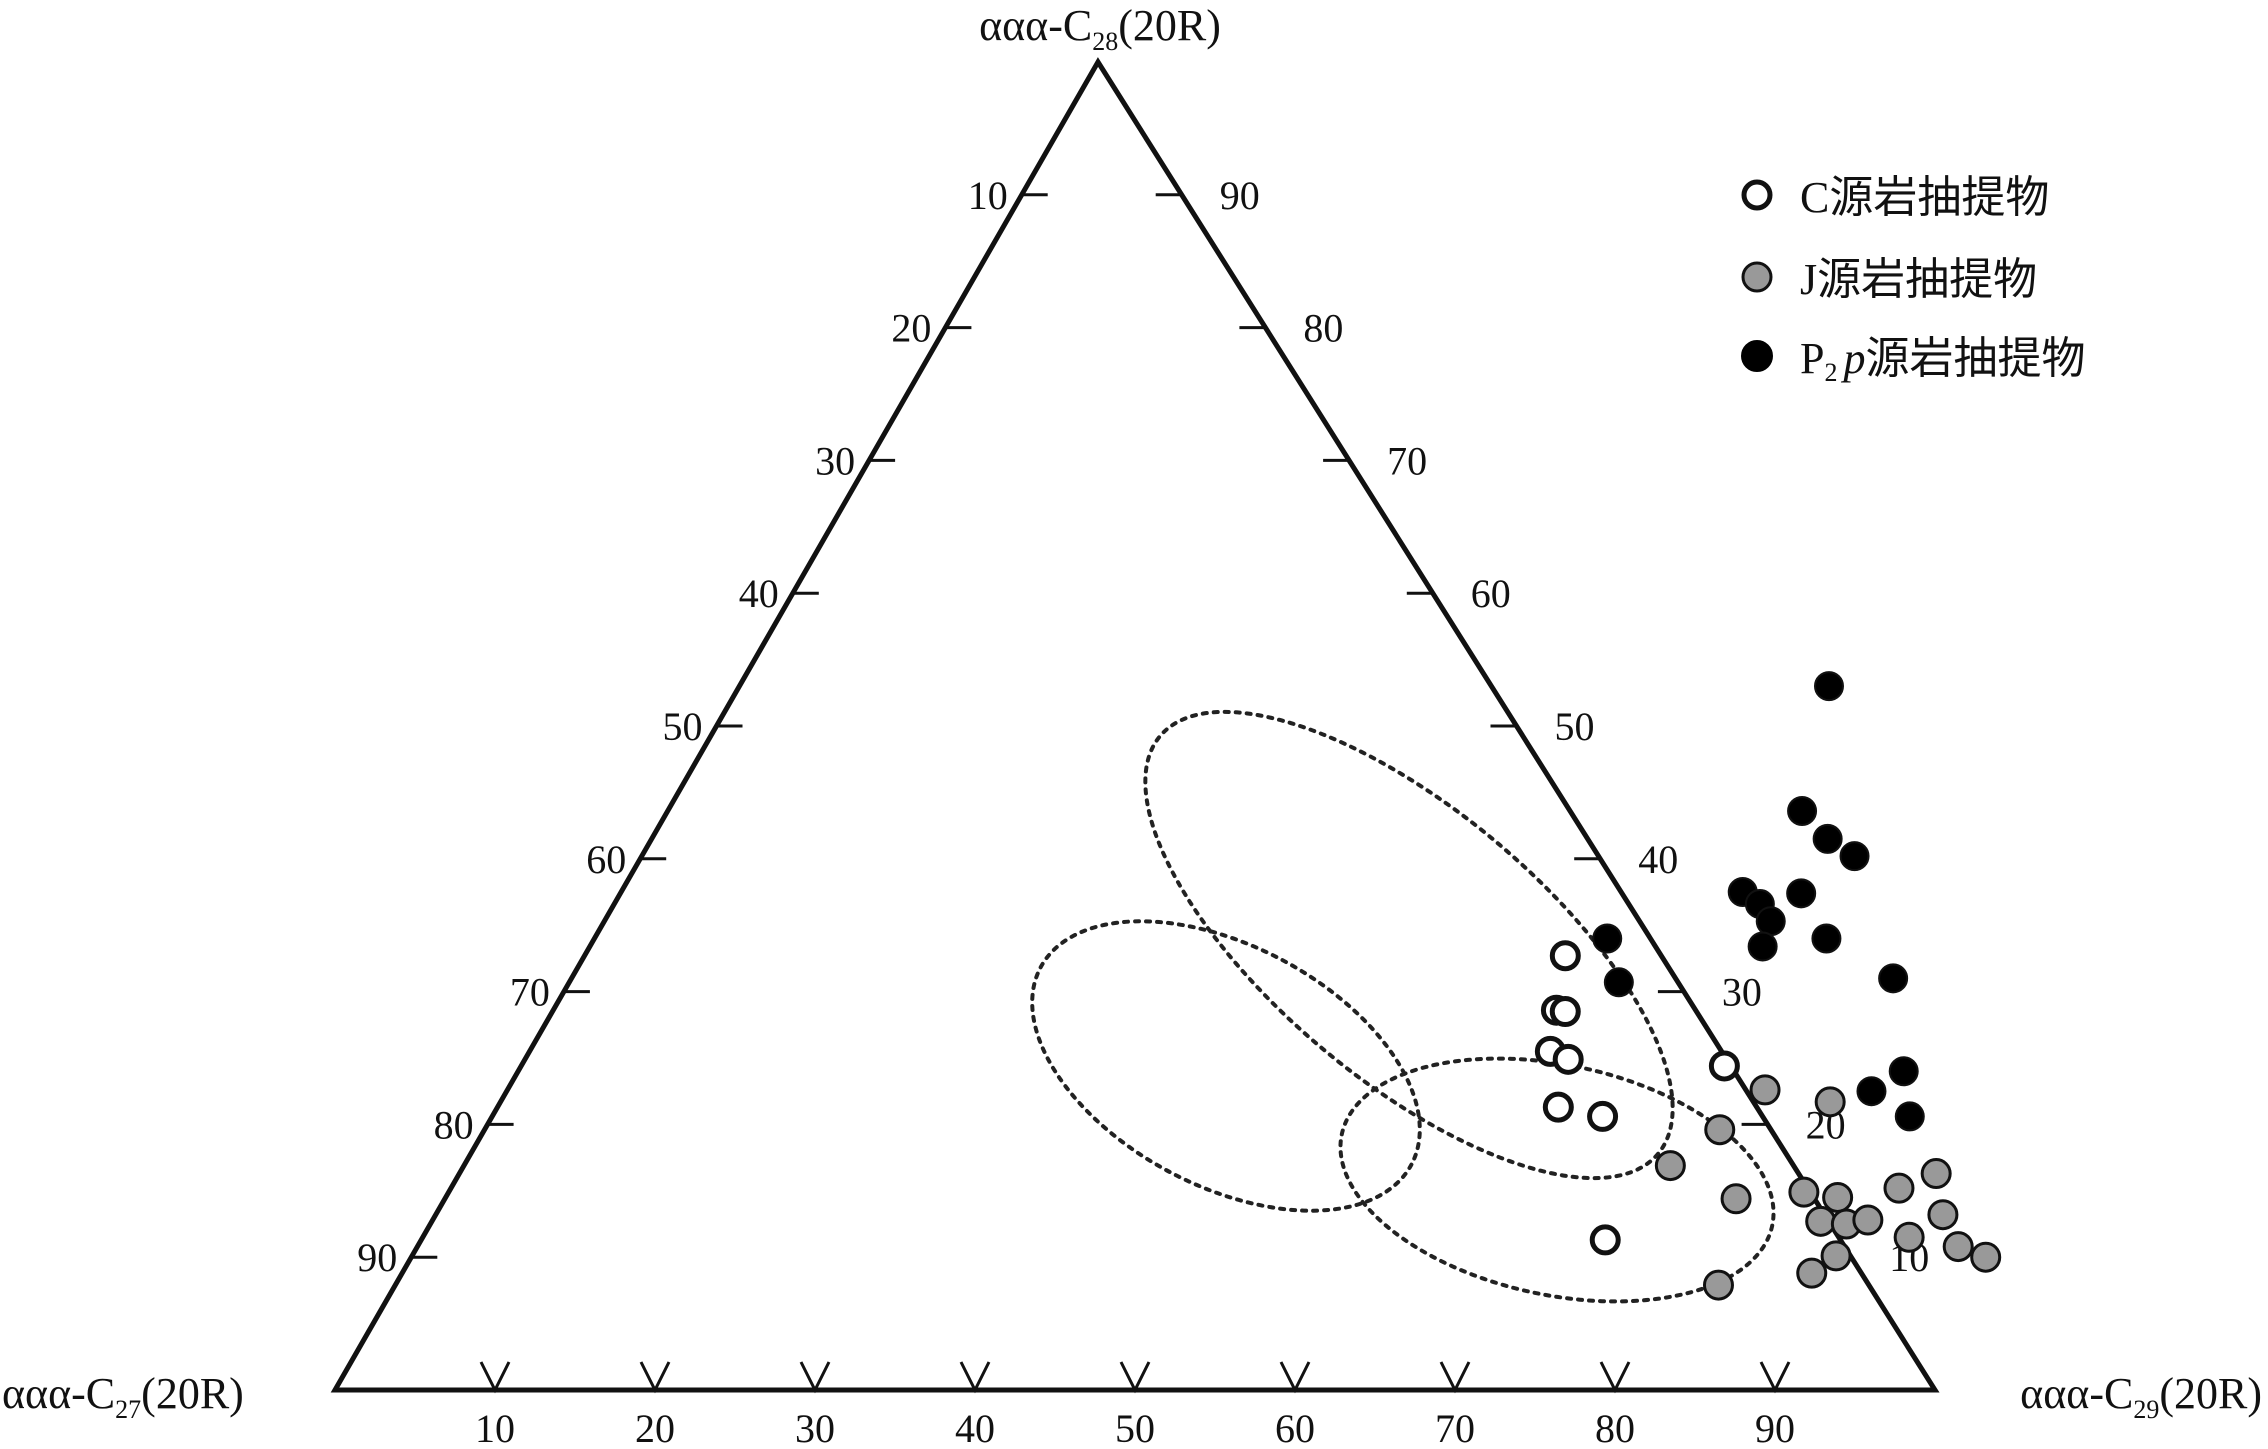 The width and height of the screenshot is (2268, 1449). I want to click on tick-label-left-40: 40, so click(759, 593).